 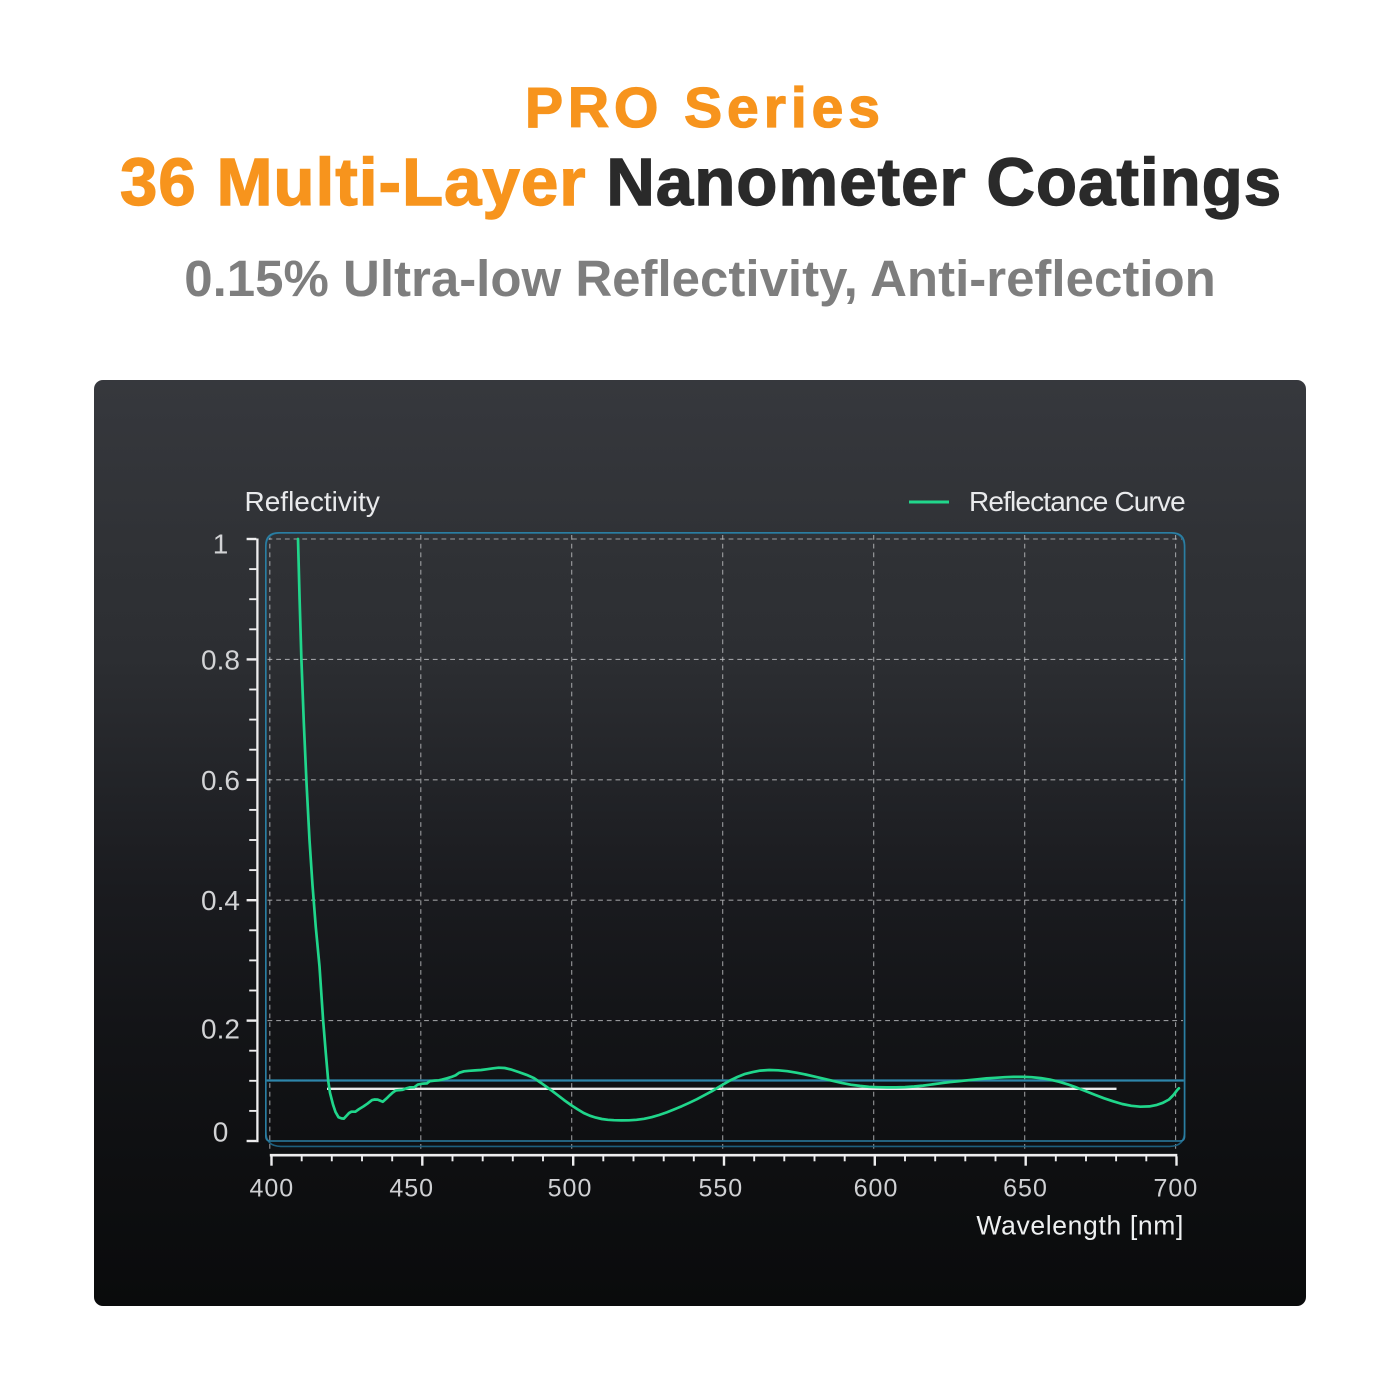 What do you see at coordinates (1077, 501) in the screenshot?
I see `svg-text: Reflectance Curve` at bounding box center [1077, 501].